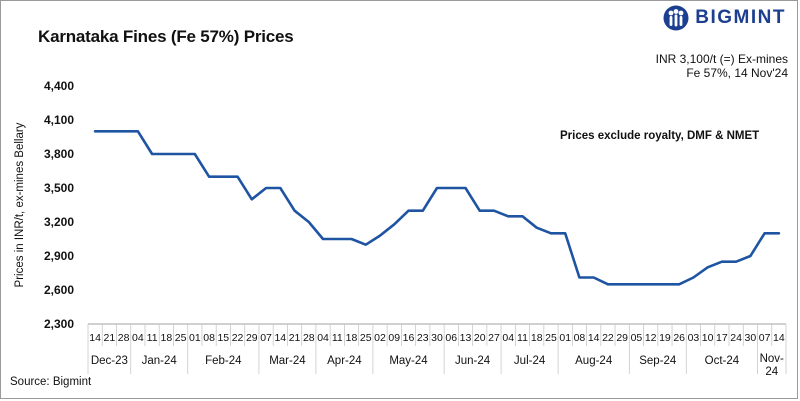  What do you see at coordinates (223, 338) in the screenshot?
I see `x-day-label: 15` at bounding box center [223, 338].